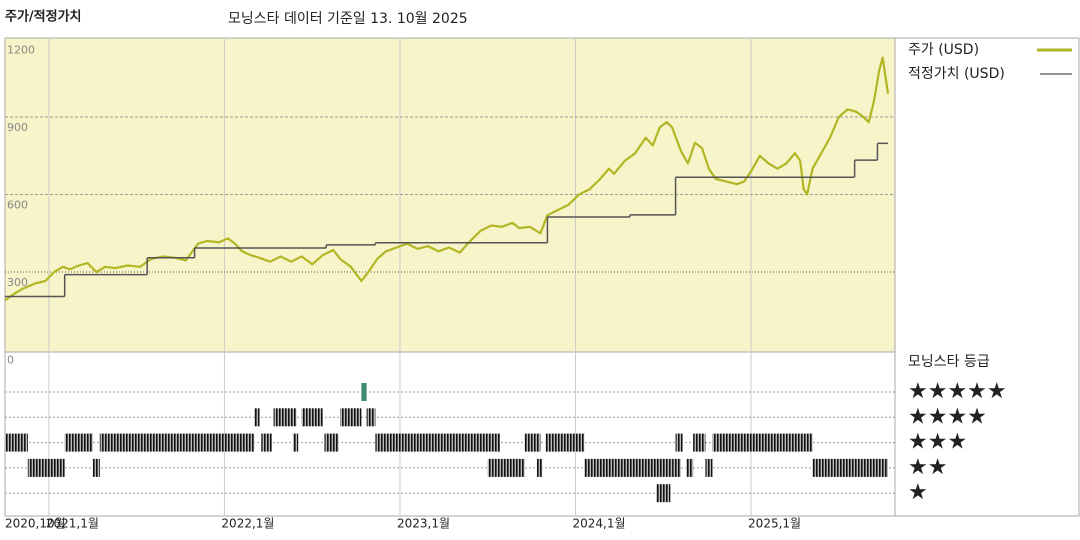  Describe the element at coordinates (949, 362) in the screenshot. I see `rating-title: 모닝스타 등급` at that location.